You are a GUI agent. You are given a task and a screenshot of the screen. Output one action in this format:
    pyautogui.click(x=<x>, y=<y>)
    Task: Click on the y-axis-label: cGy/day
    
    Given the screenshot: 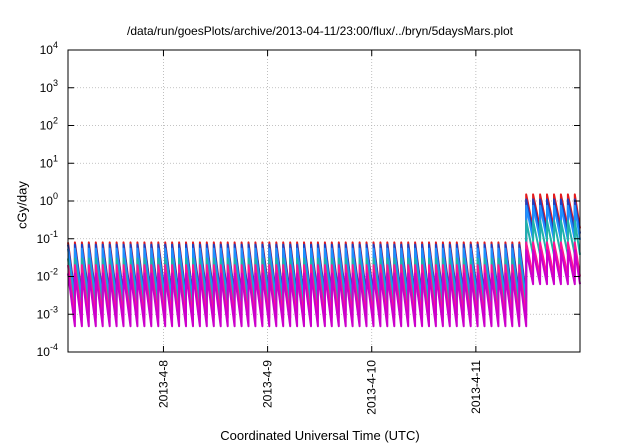 What is the action you would take?
    pyautogui.click(x=22, y=205)
    